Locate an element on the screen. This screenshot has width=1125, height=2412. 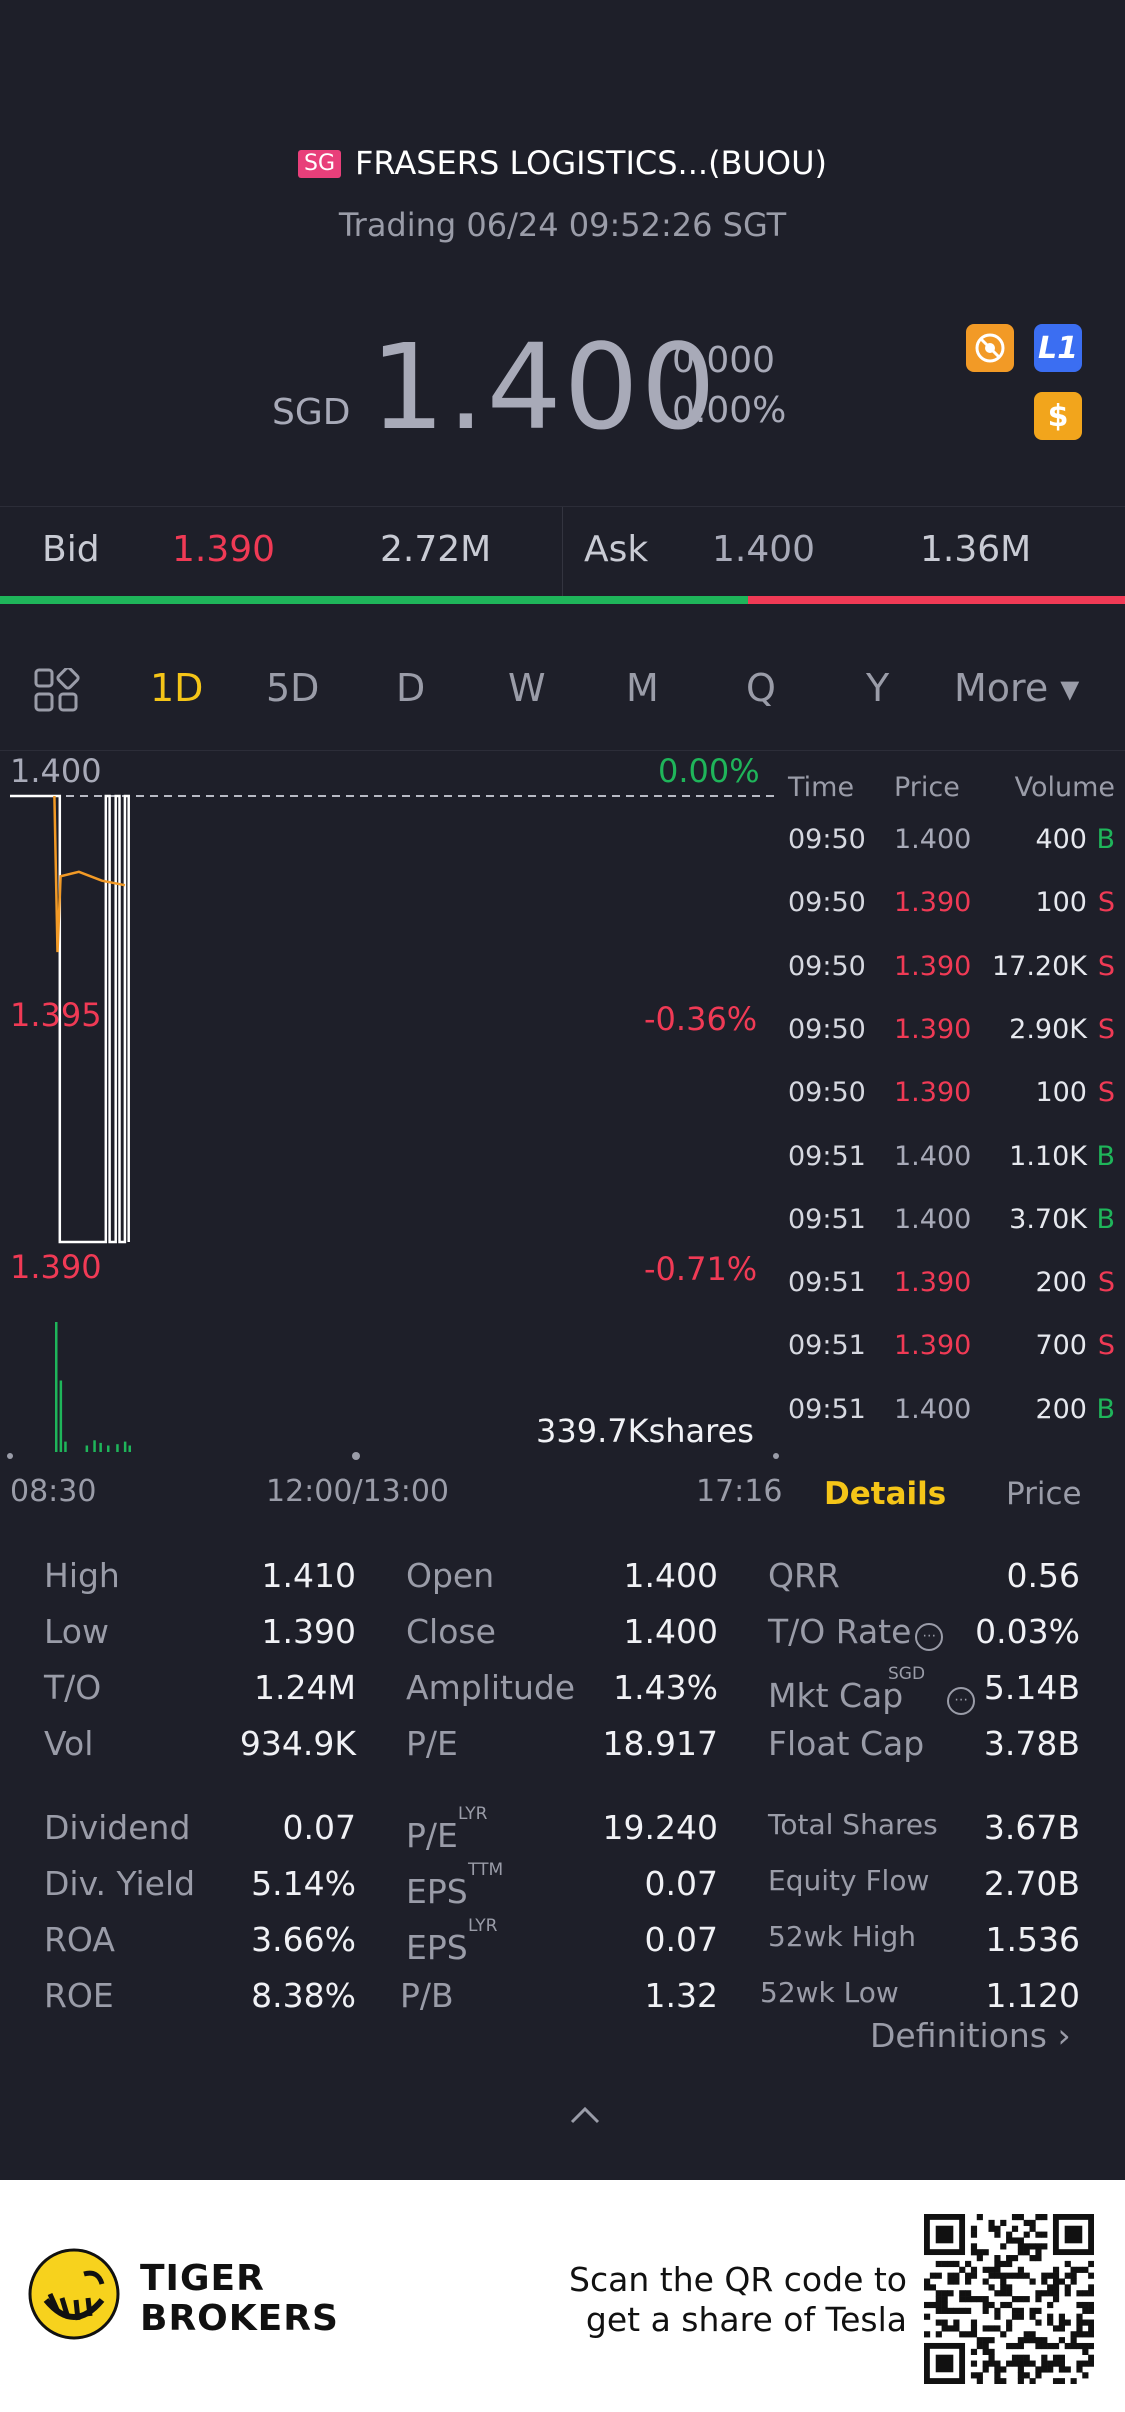
stat-label: Equity Flow is located at coordinates (848, 1880).